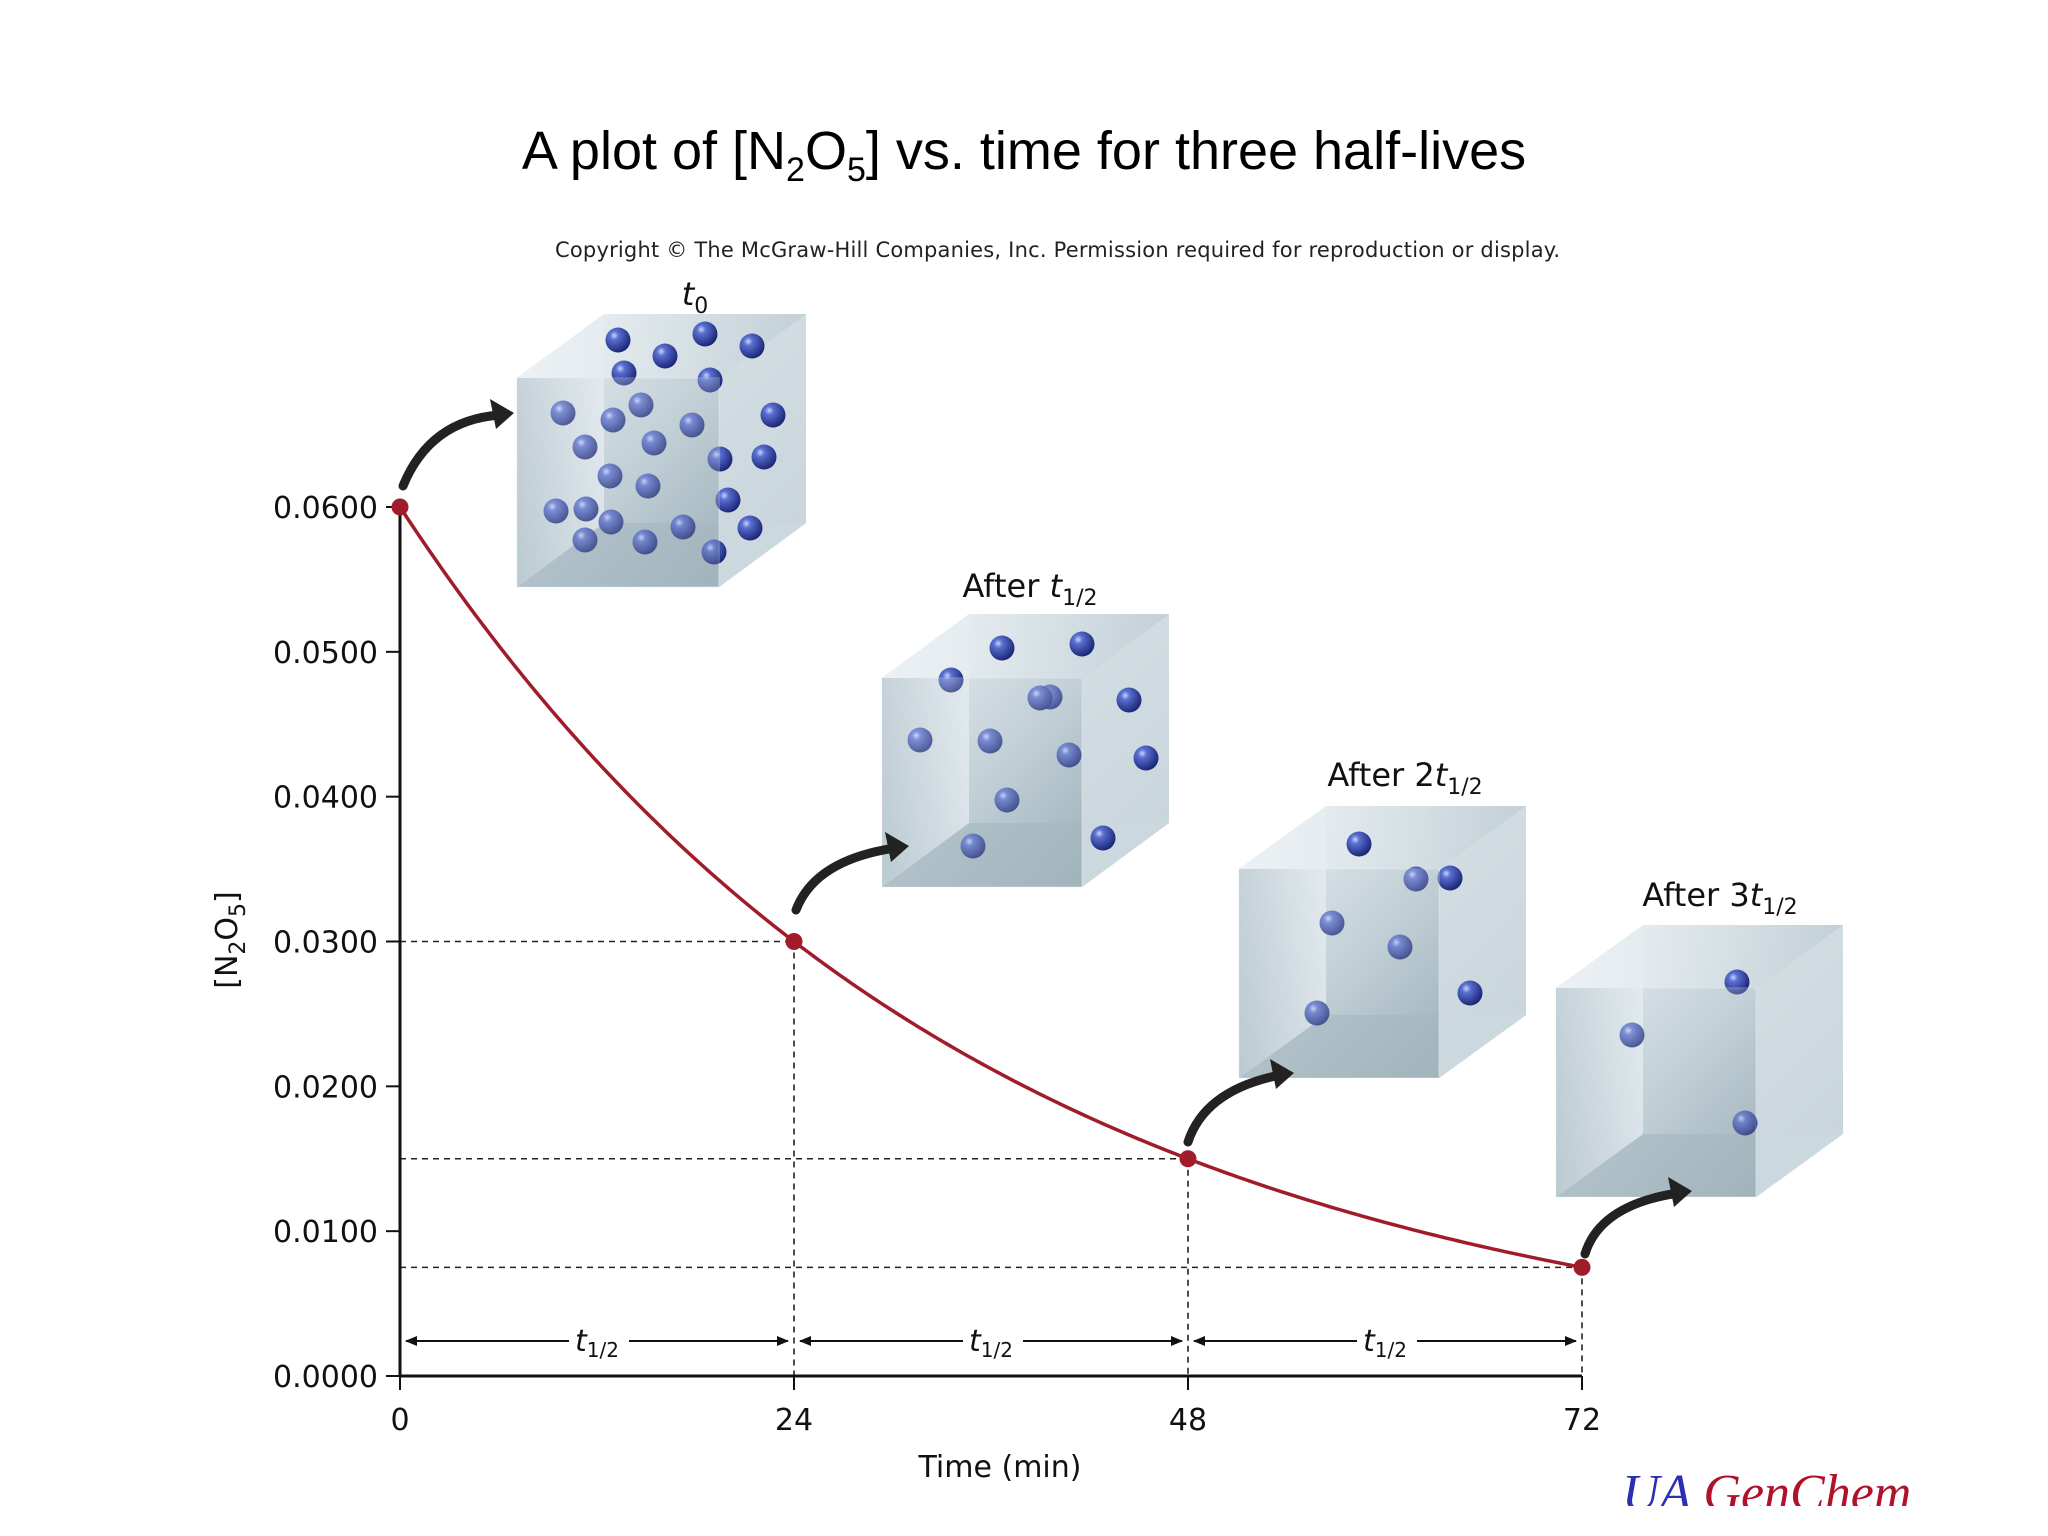 This screenshot has width=2048, height=1536. Describe the element at coordinates (399, 1420) in the screenshot. I see `x-tick-label: 0` at that location.